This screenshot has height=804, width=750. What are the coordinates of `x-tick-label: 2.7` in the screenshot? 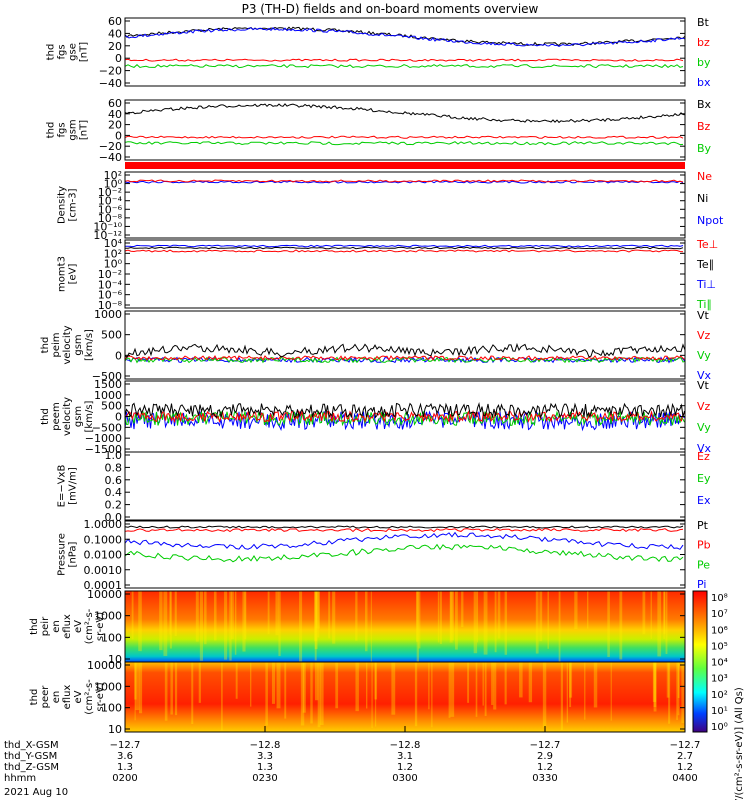 It's located at (685, 756).